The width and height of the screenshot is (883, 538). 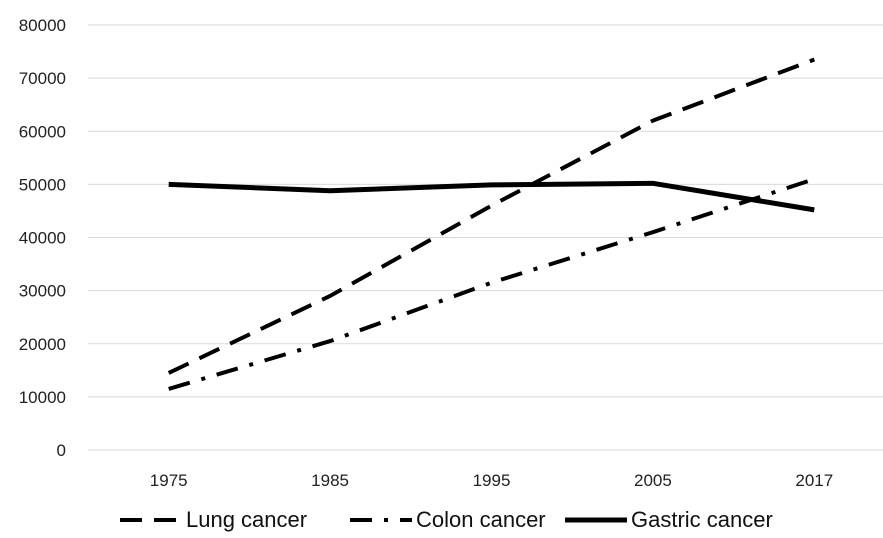 I want to click on y-tick-label: 60000, so click(x=42, y=131).